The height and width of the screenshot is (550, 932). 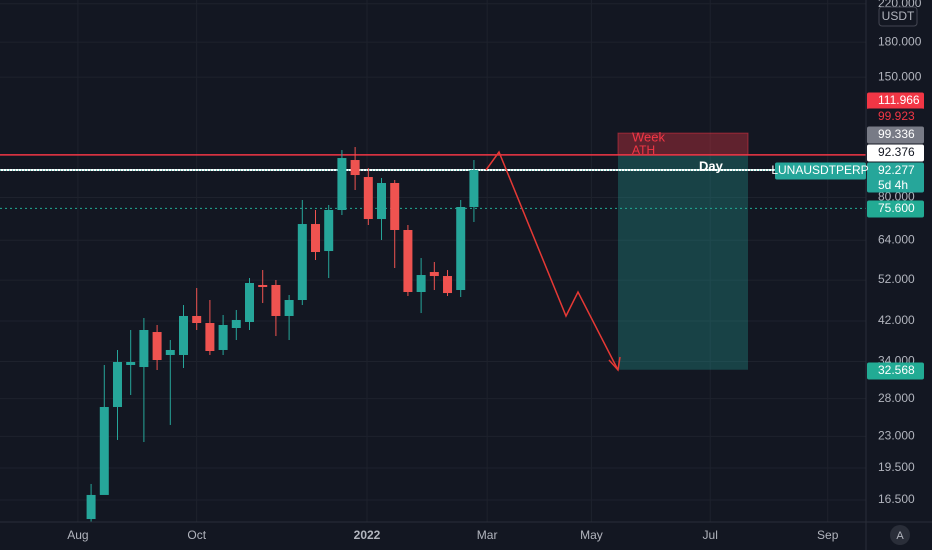 What do you see at coordinates (828, 535) in the screenshot?
I see `x-tick-label: Sep` at bounding box center [828, 535].